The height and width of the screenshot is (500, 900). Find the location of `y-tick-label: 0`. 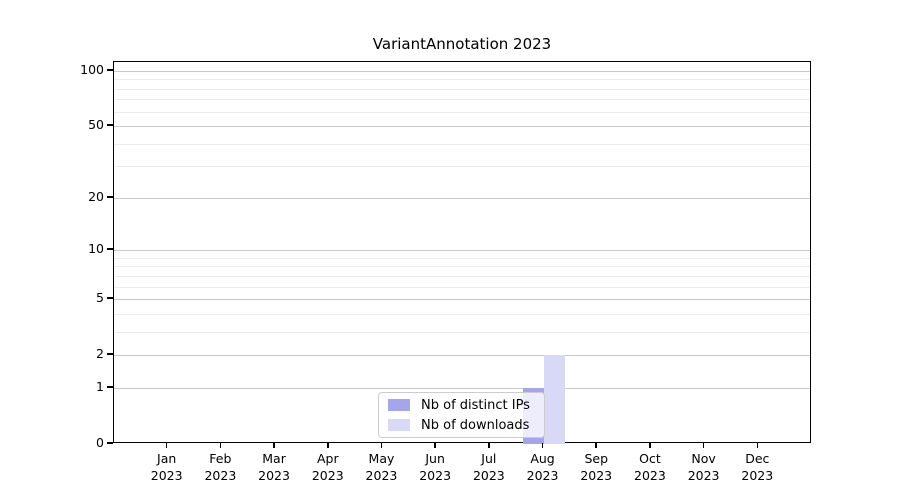

y-tick-label: 0 is located at coordinates (100, 442).